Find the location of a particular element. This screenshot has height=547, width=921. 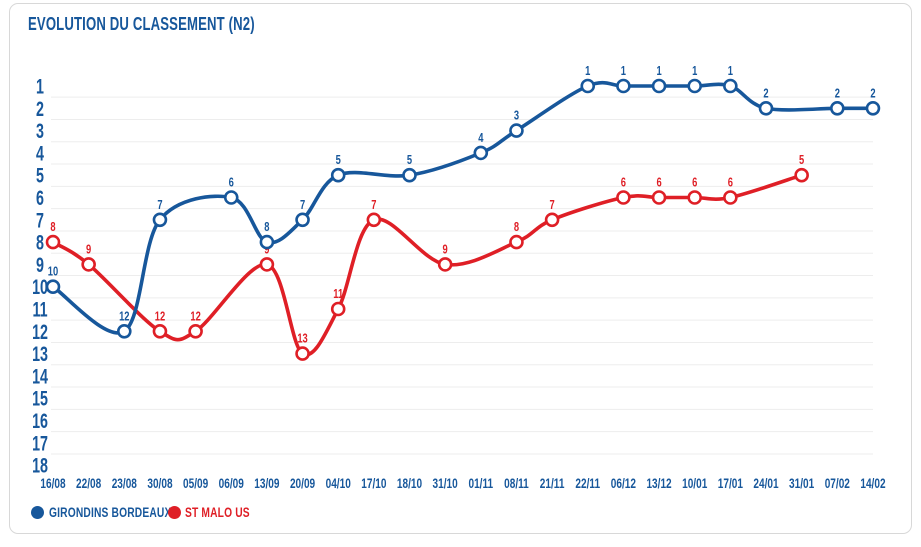

data-point-value-label-girondins-bordeaux: 7 is located at coordinates (302, 206).